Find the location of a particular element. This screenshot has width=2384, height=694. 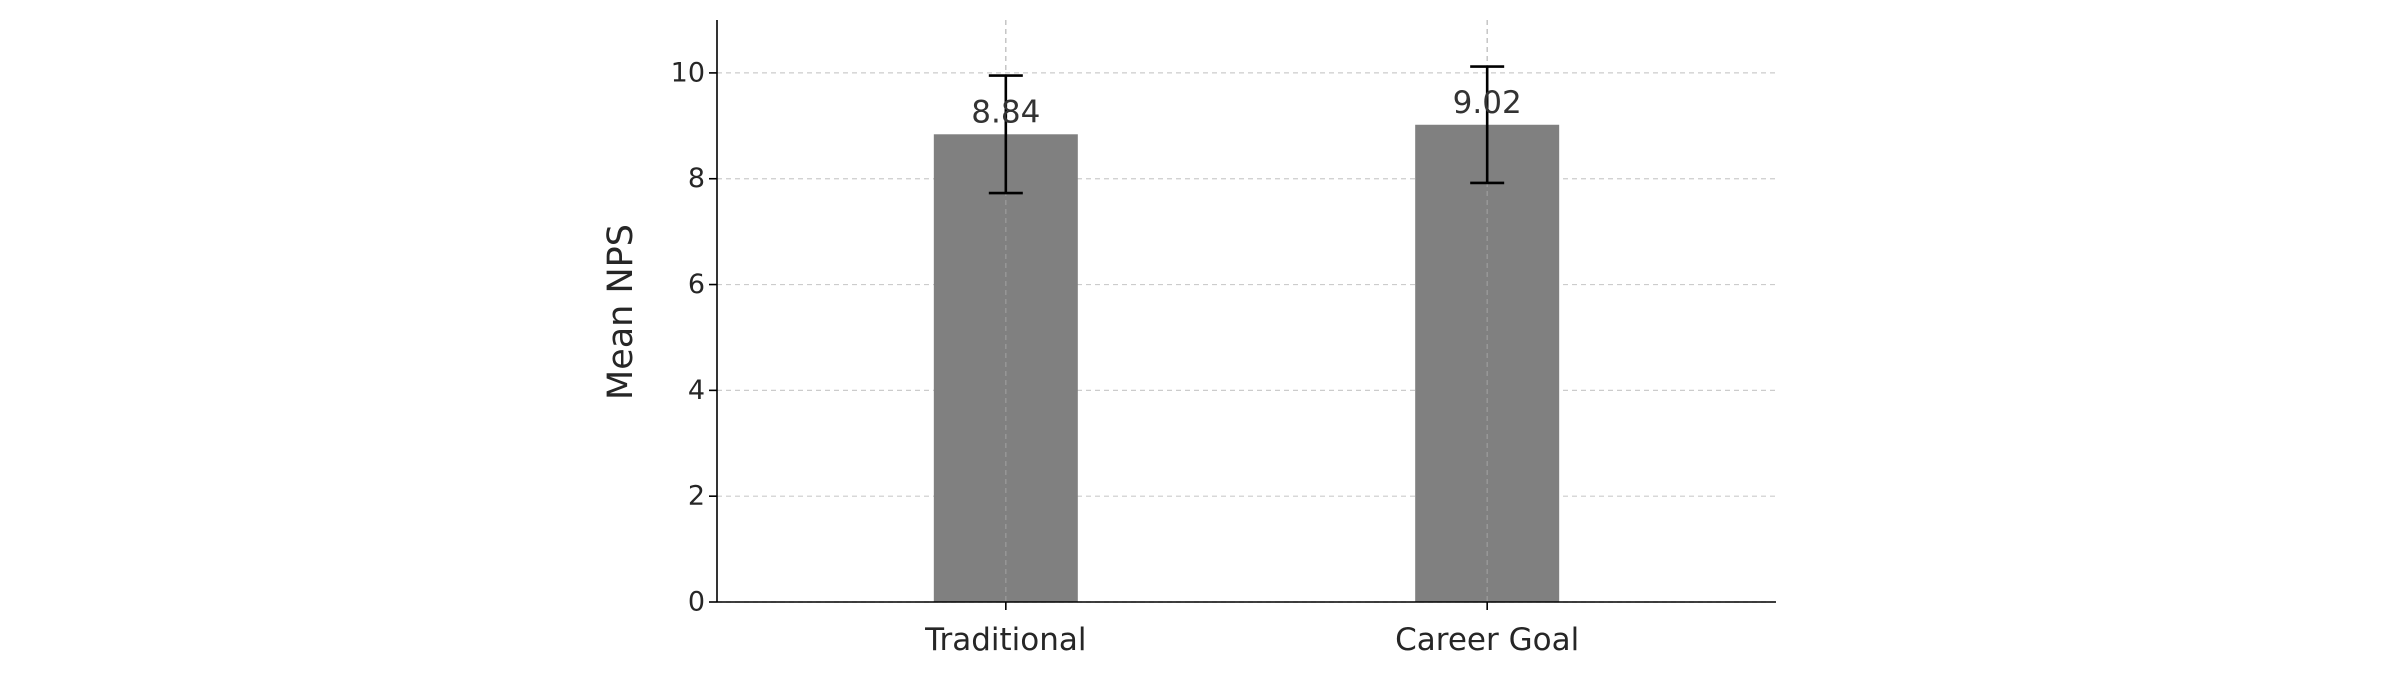

y-tick-label: 10 is located at coordinates (688, 72).